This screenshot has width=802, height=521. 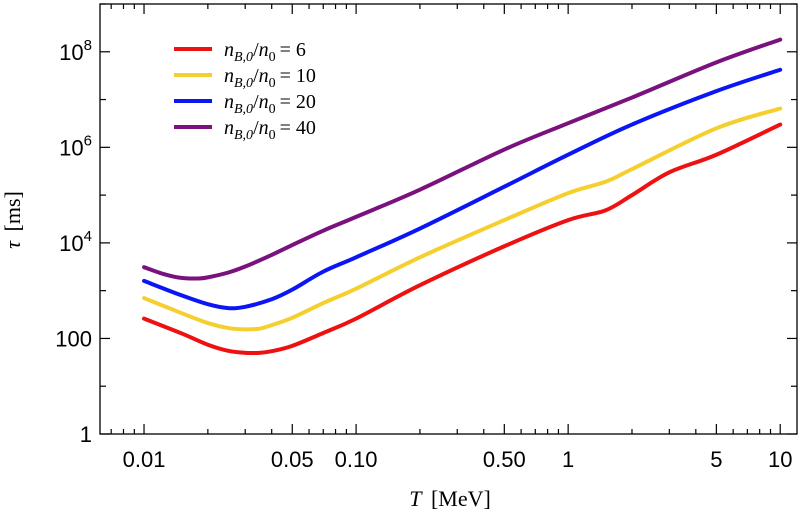 What do you see at coordinates (75, 242) in the screenshot?
I see `y-tick-label: 10⁴` at bounding box center [75, 242].